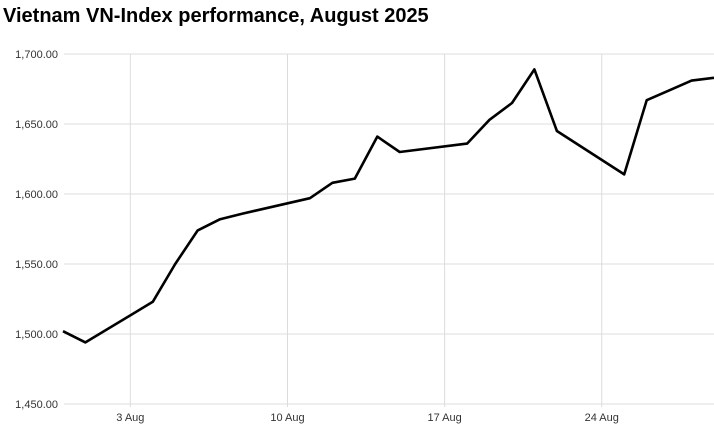  What do you see at coordinates (444, 418) in the screenshot?
I see `x-tick-label: 17 Aug` at bounding box center [444, 418].